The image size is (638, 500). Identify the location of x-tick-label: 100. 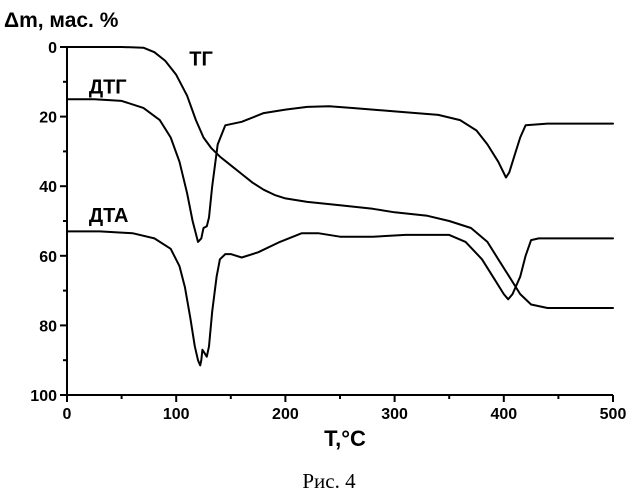
(176, 414).